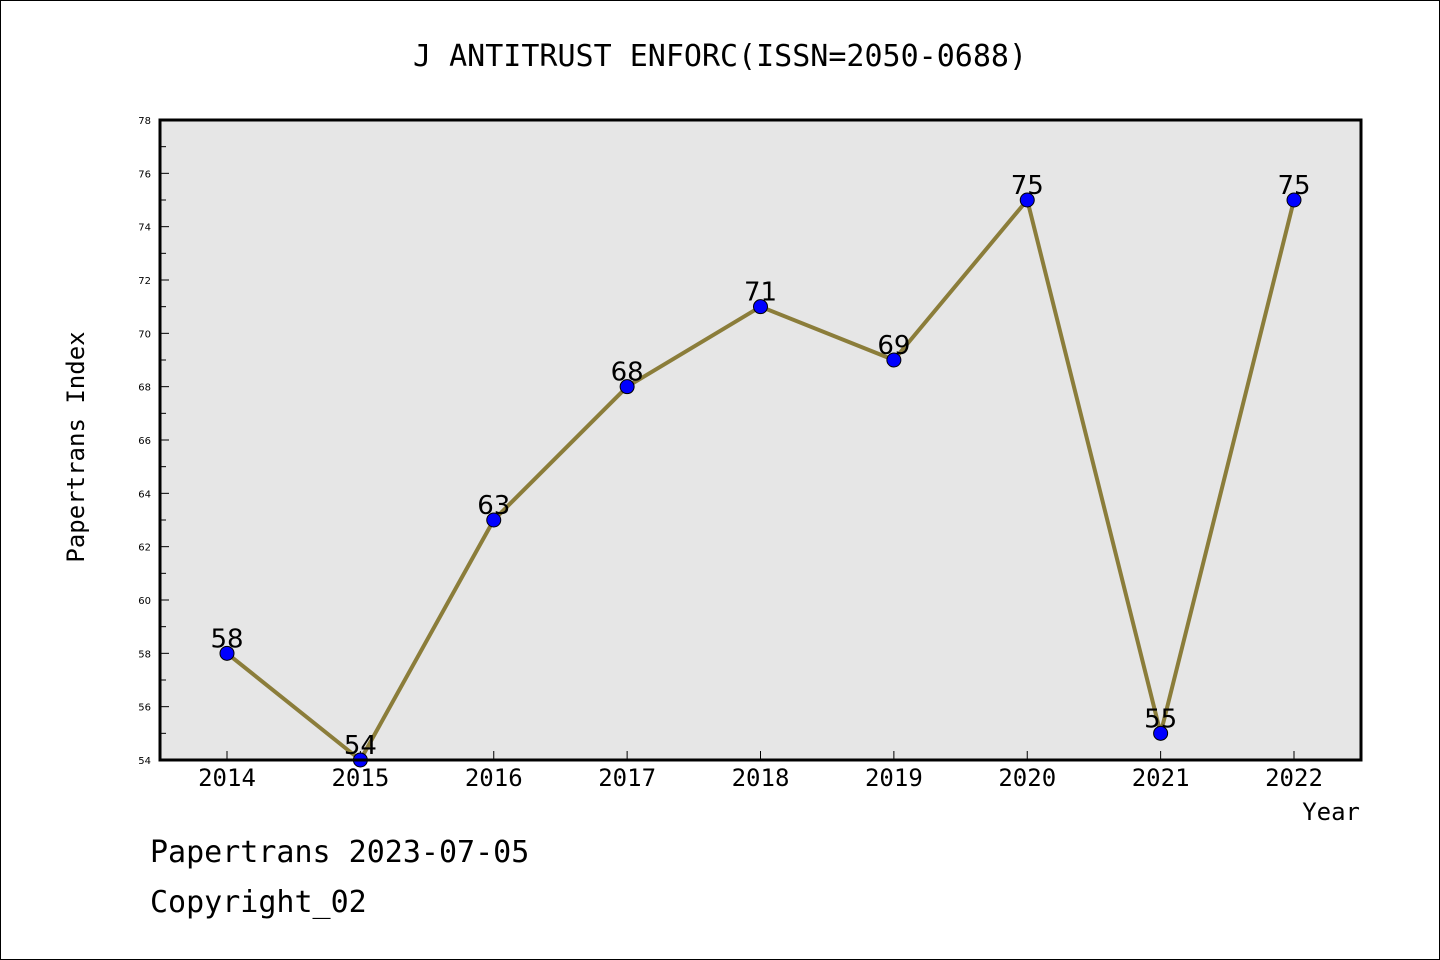  What do you see at coordinates (894, 778) in the screenshot?
I see `x-tick-label: 2019` at bounding box center [894, 778].